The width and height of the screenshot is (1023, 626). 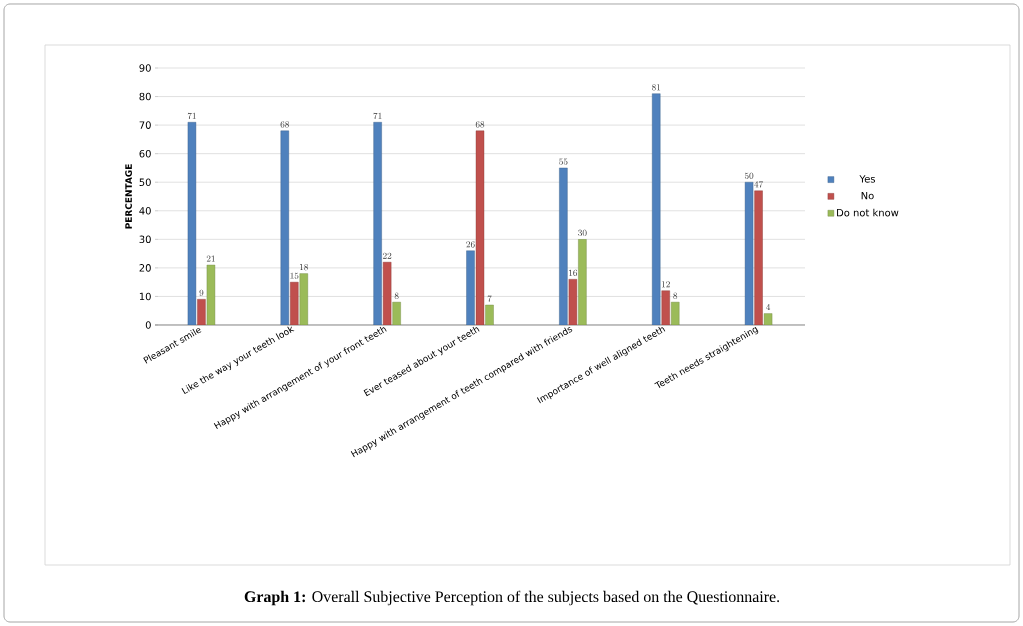 I want to click on text: Yes, so click(x=867, y=179).